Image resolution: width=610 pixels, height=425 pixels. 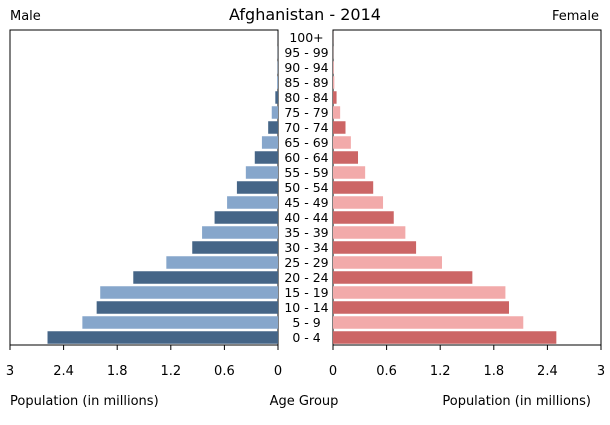 What do you see at coordinates (306, 232) in the screenshot?
I see `age-group-label: 35 - 39` at bounding box center [306, 232].